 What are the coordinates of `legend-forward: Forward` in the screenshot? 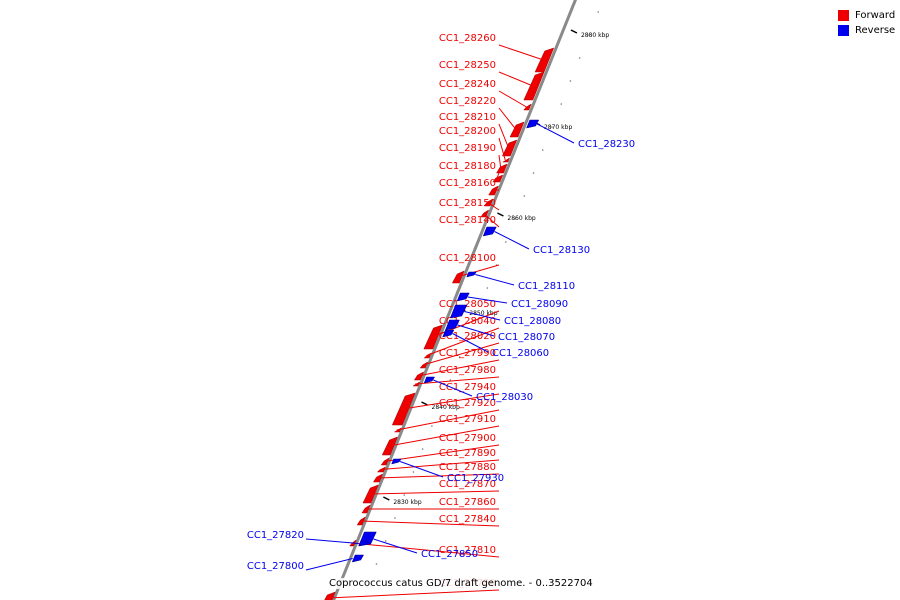 It's located at (866, 15).